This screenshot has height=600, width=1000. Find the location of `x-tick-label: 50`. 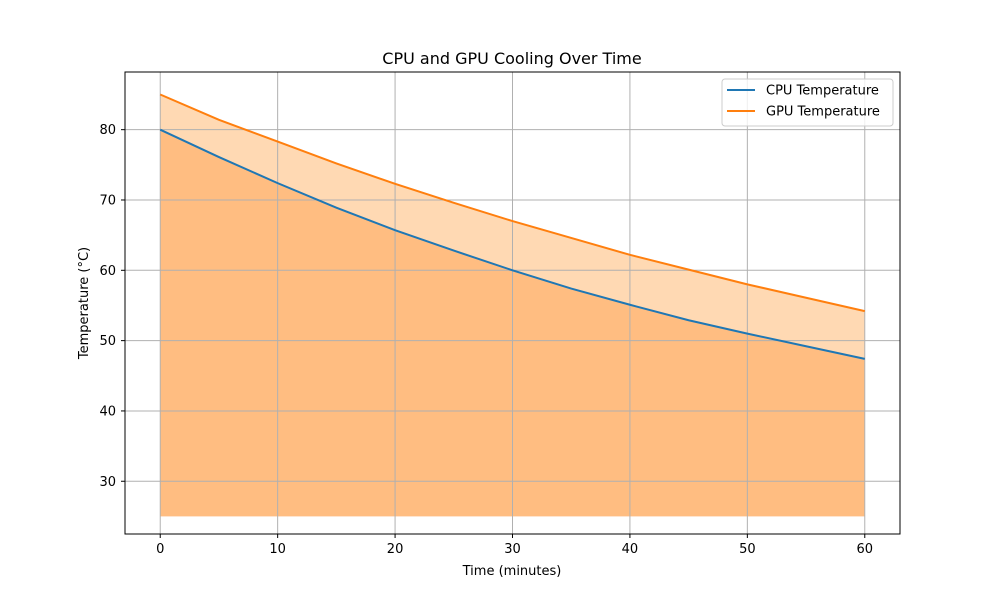

x-tick-label: 50 is located at coordinates (747, 549).